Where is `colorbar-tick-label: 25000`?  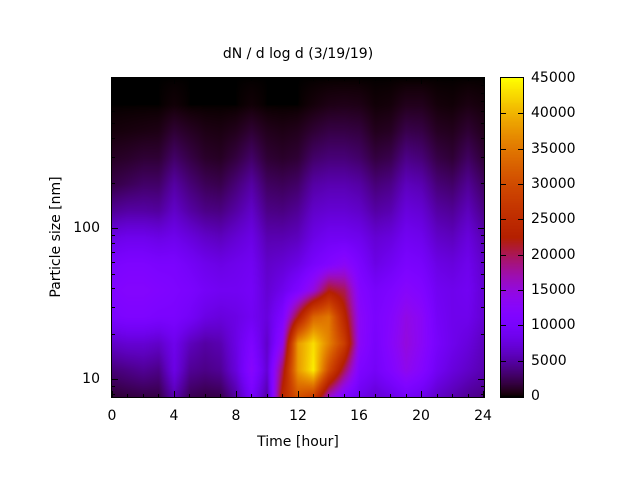
colorbar-tick-label: 25000 is located at coordinates (553, 219).